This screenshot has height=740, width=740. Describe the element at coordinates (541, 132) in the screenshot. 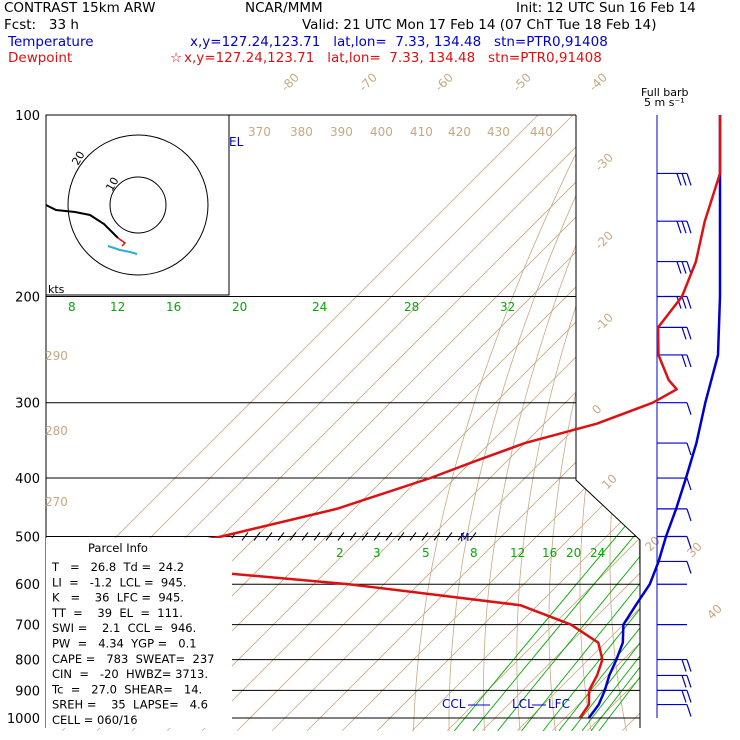

I see `theta-label: 440` at that location.